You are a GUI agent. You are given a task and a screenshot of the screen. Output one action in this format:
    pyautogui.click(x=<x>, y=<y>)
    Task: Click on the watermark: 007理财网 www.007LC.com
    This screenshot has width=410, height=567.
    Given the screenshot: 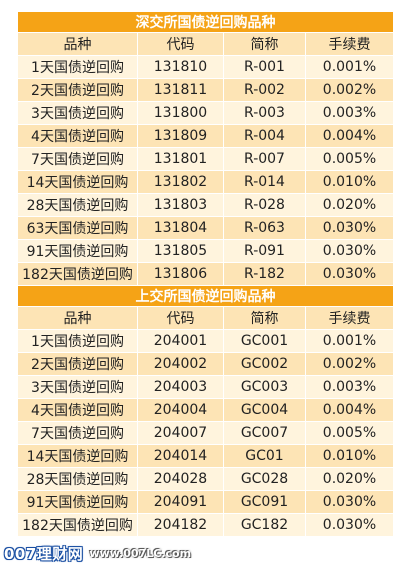 What is the action you would take?
    pyautogui.click(x=98, y=553)
    